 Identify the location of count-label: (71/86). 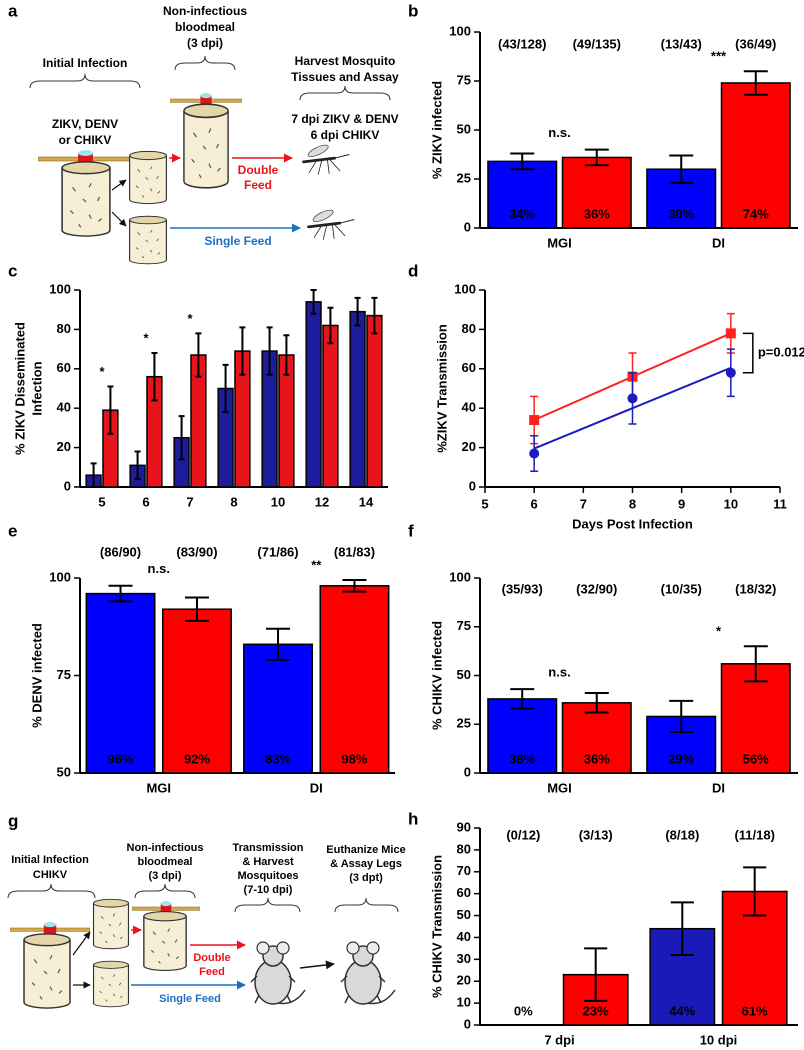
(277, 551).